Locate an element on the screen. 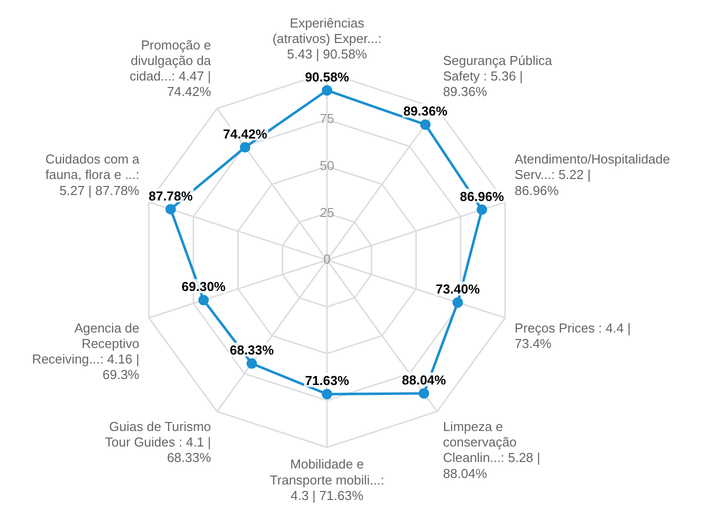  spoke-label: Limpeza e conservação Cleanlin...: 5.28 | 88.04% is located at coordinates (491, 449).